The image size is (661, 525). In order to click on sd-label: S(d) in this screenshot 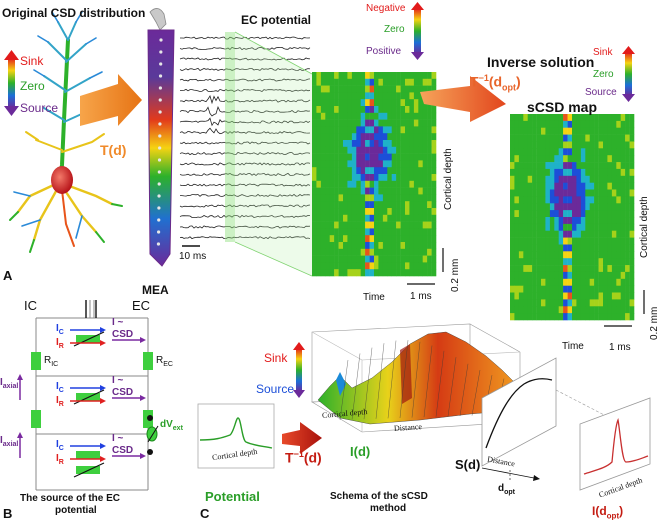, I will do `click(468, 464)`.